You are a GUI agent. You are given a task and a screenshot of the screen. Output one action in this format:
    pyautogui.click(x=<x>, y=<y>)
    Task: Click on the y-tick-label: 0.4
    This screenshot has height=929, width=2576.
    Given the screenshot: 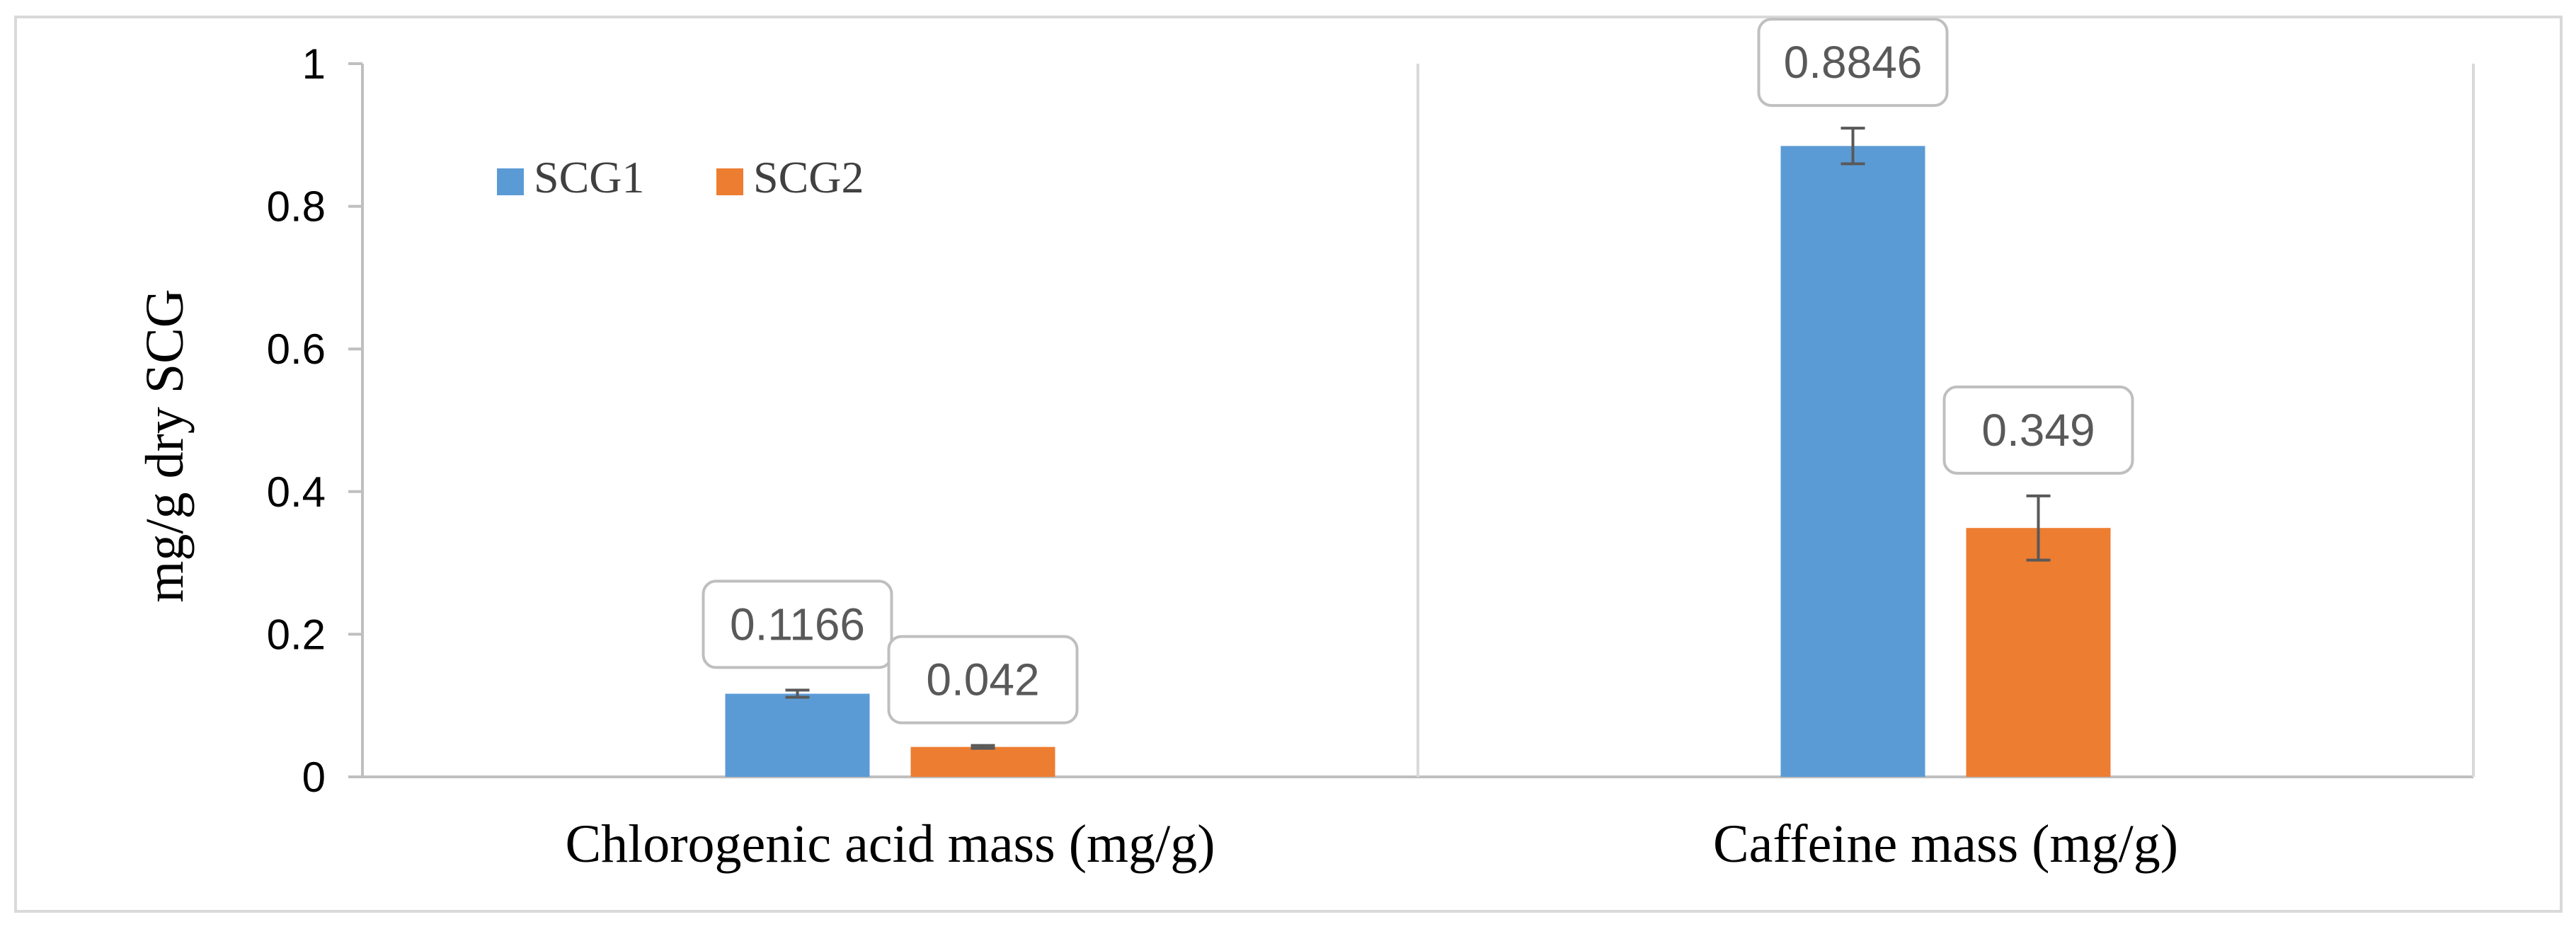 What is the action you would take?
    pyautogui.click(x=296, y=492)
    